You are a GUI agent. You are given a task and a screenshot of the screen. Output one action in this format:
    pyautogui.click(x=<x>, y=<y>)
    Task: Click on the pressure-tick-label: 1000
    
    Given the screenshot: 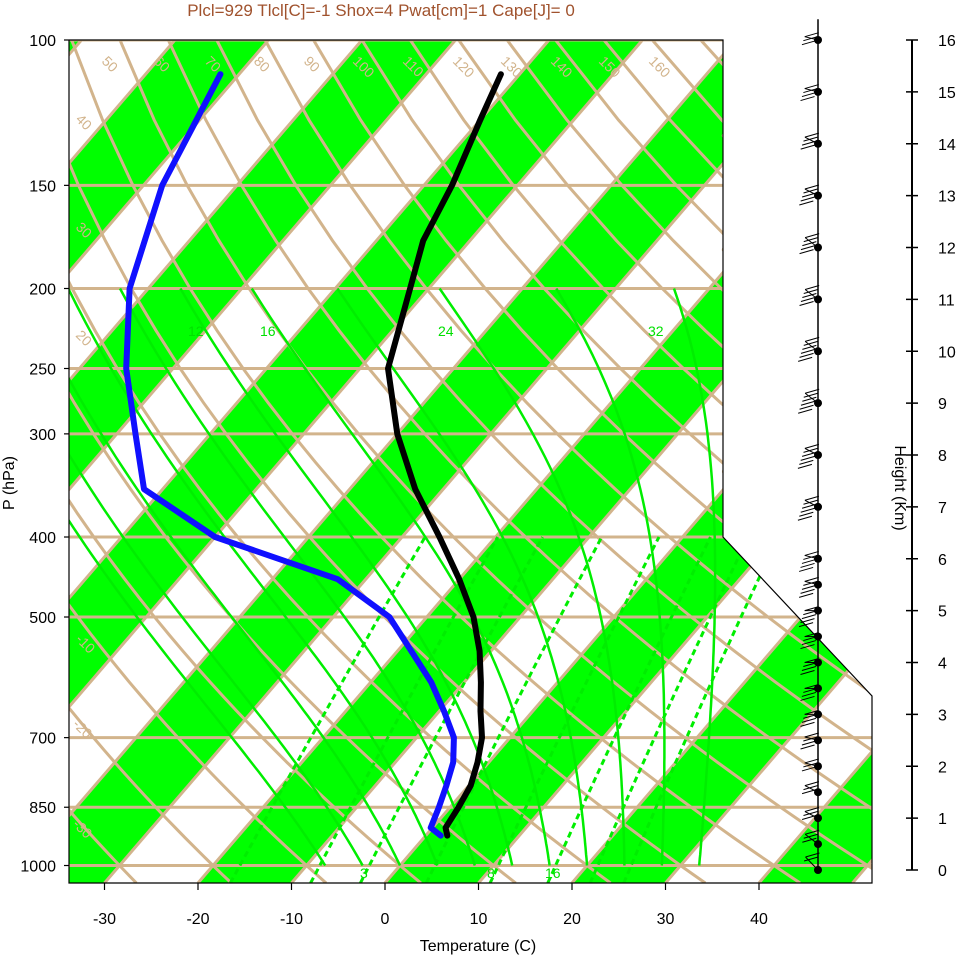 What is the action you would take?
    pyautogui.click(x=38, y=867)
    